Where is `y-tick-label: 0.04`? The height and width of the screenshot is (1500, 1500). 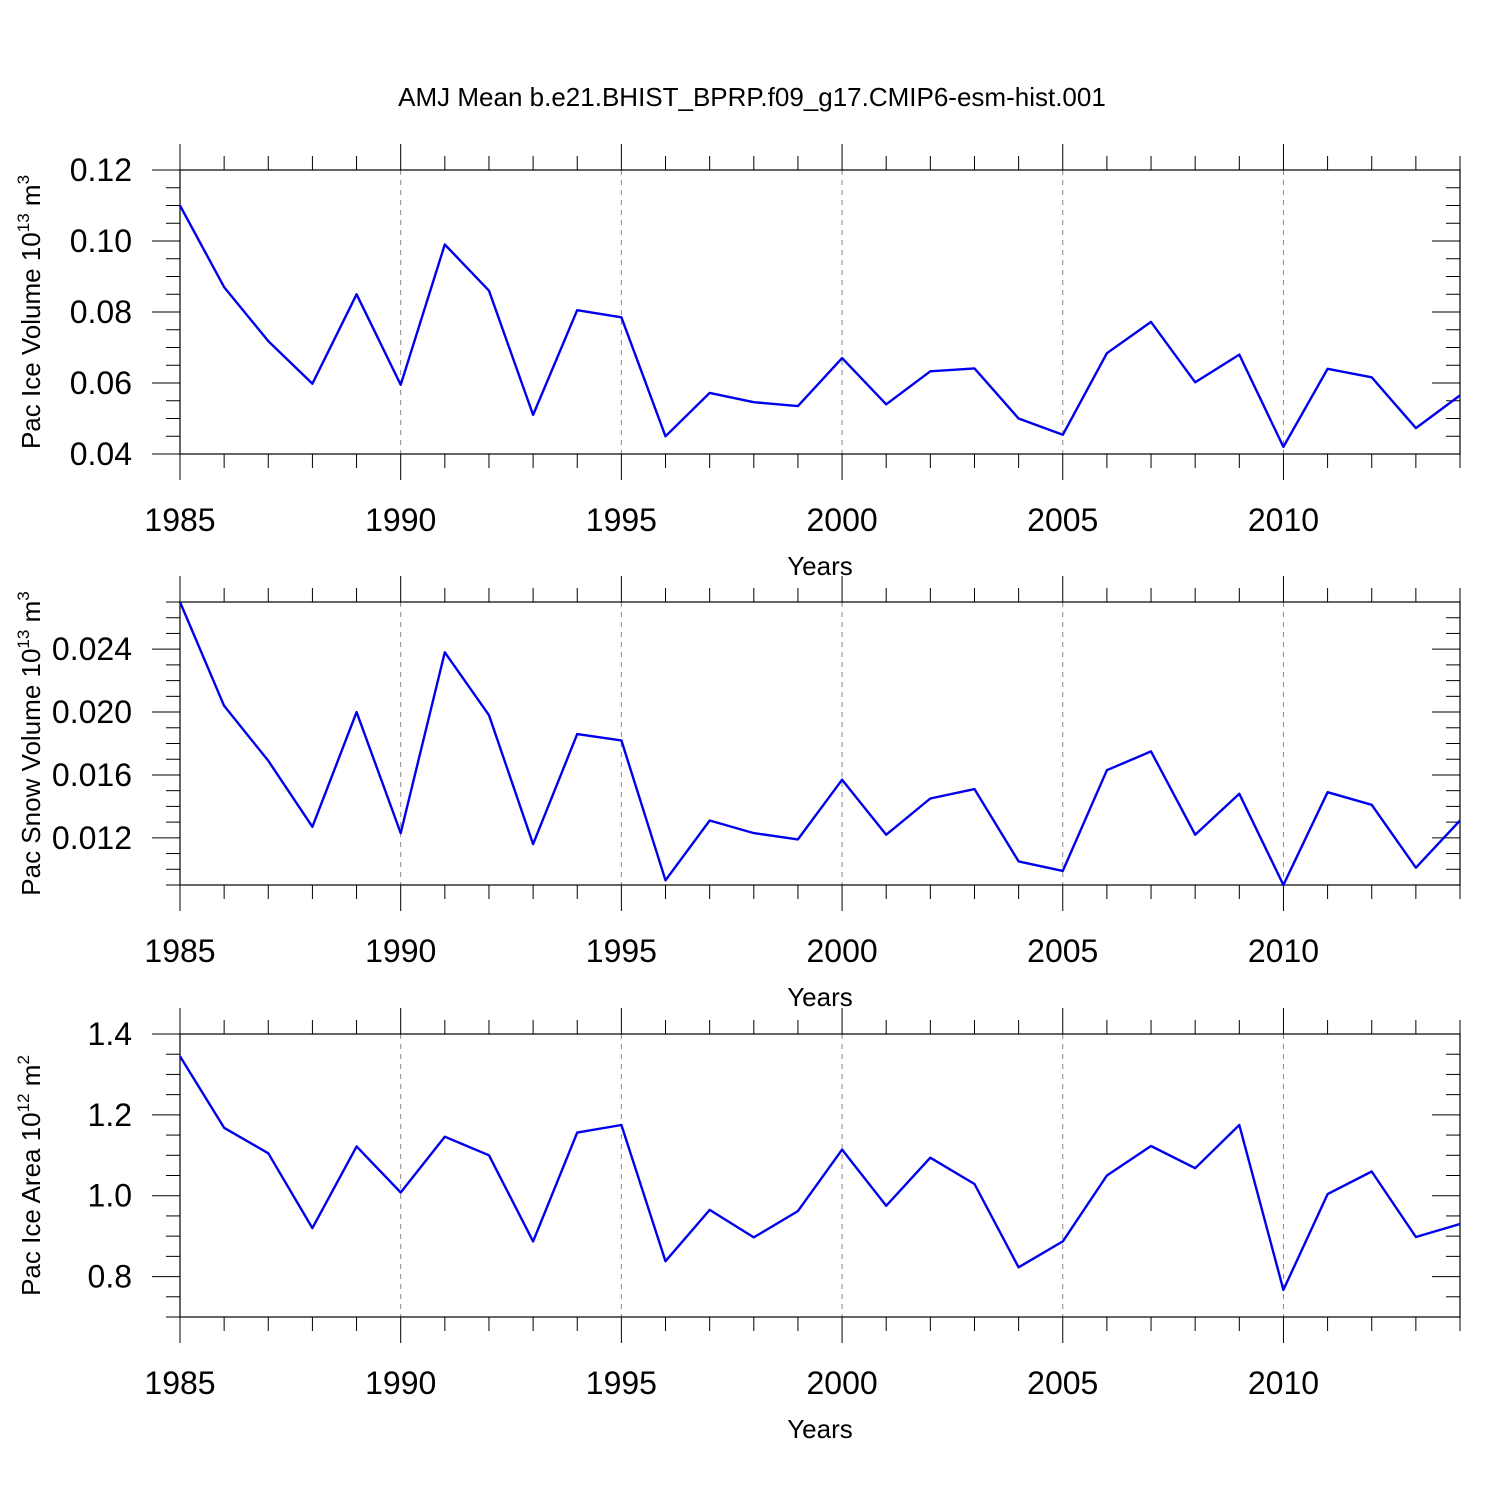 y-tick-label: 0.04 is located at coordinates (101, 454).